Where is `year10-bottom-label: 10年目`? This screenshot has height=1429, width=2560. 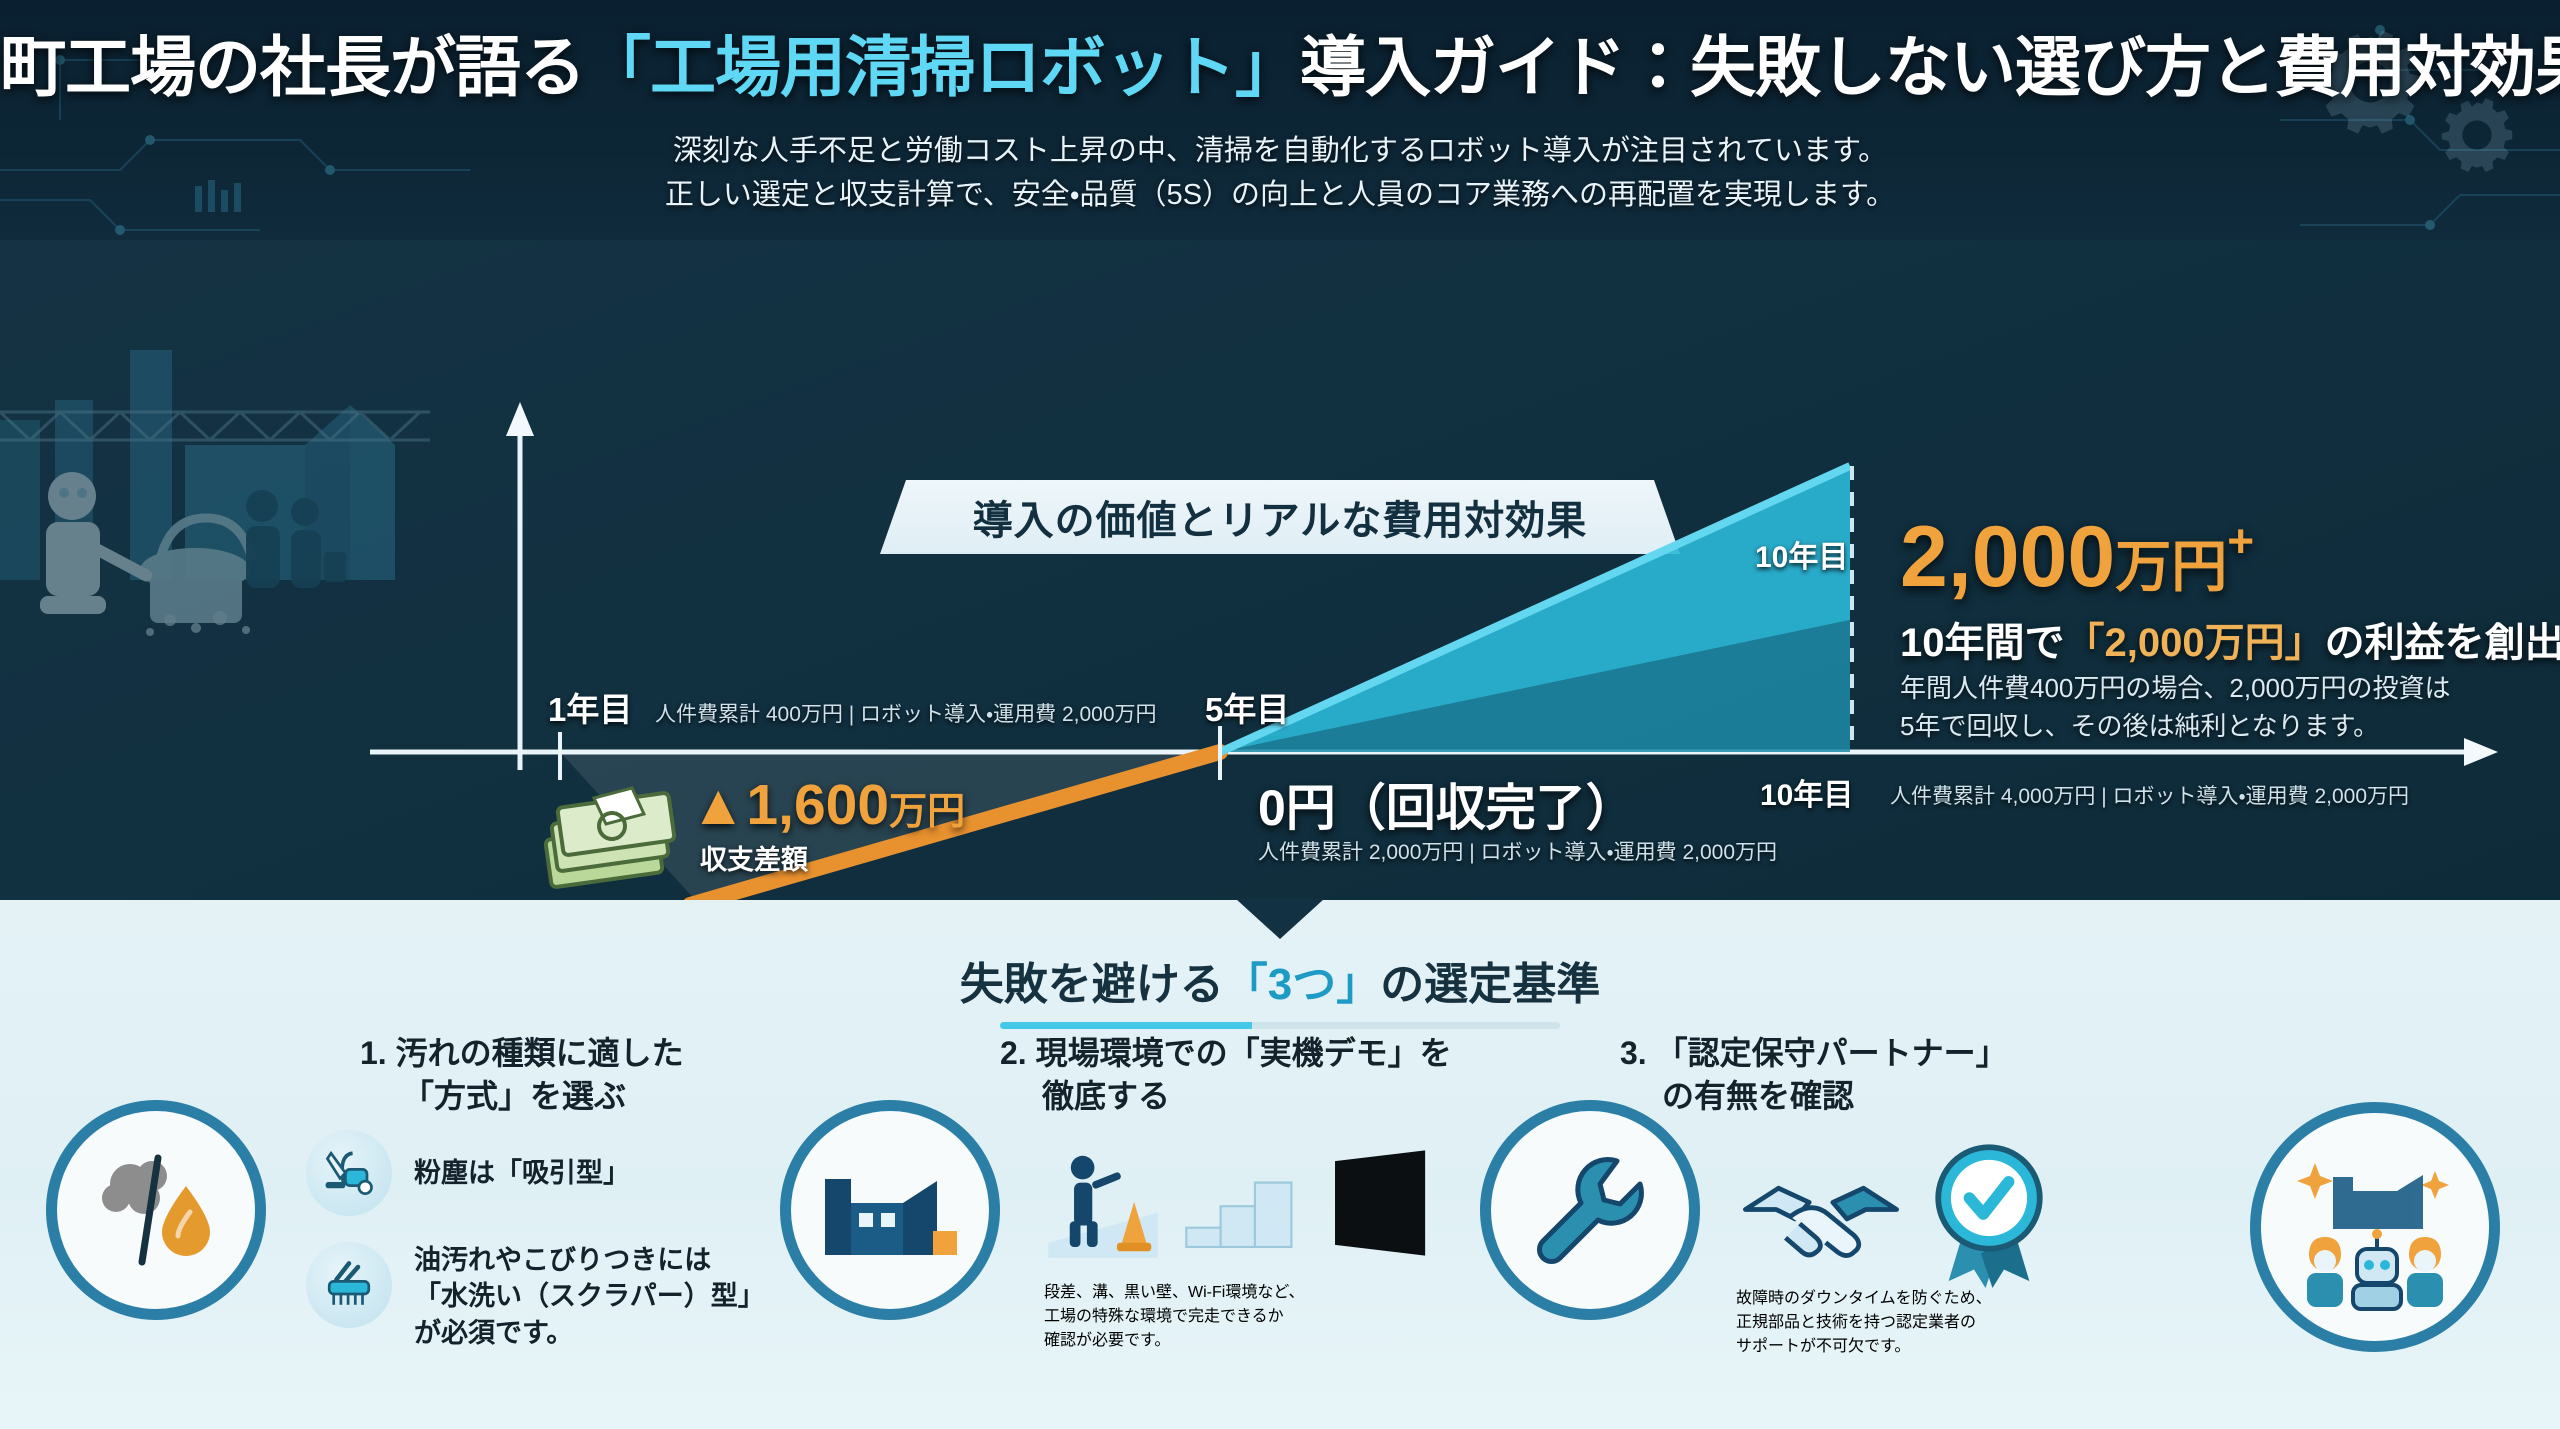 year10-bottom-label: 10年目 is located at coordinates (1807, 795).